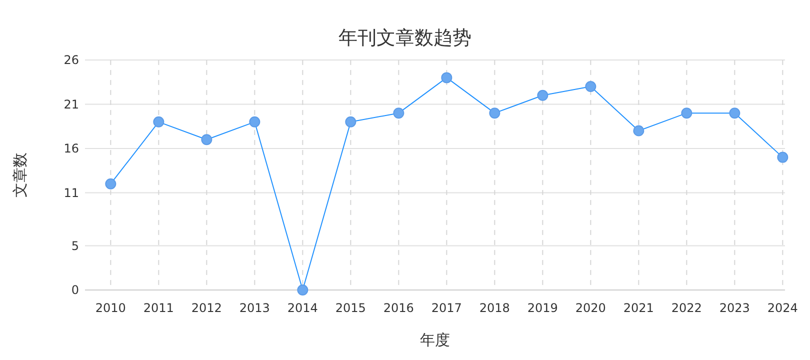 This screenshot has width=810, height=360. I want to click on y-tick-label: 21, so click(71, 104).